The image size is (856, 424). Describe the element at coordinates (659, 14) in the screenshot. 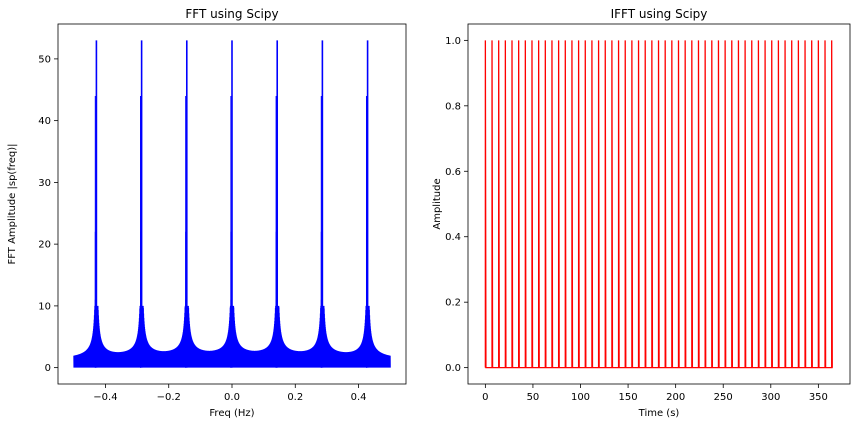

I see `ifft-chart-title: IFFT using Scipy` at that location.